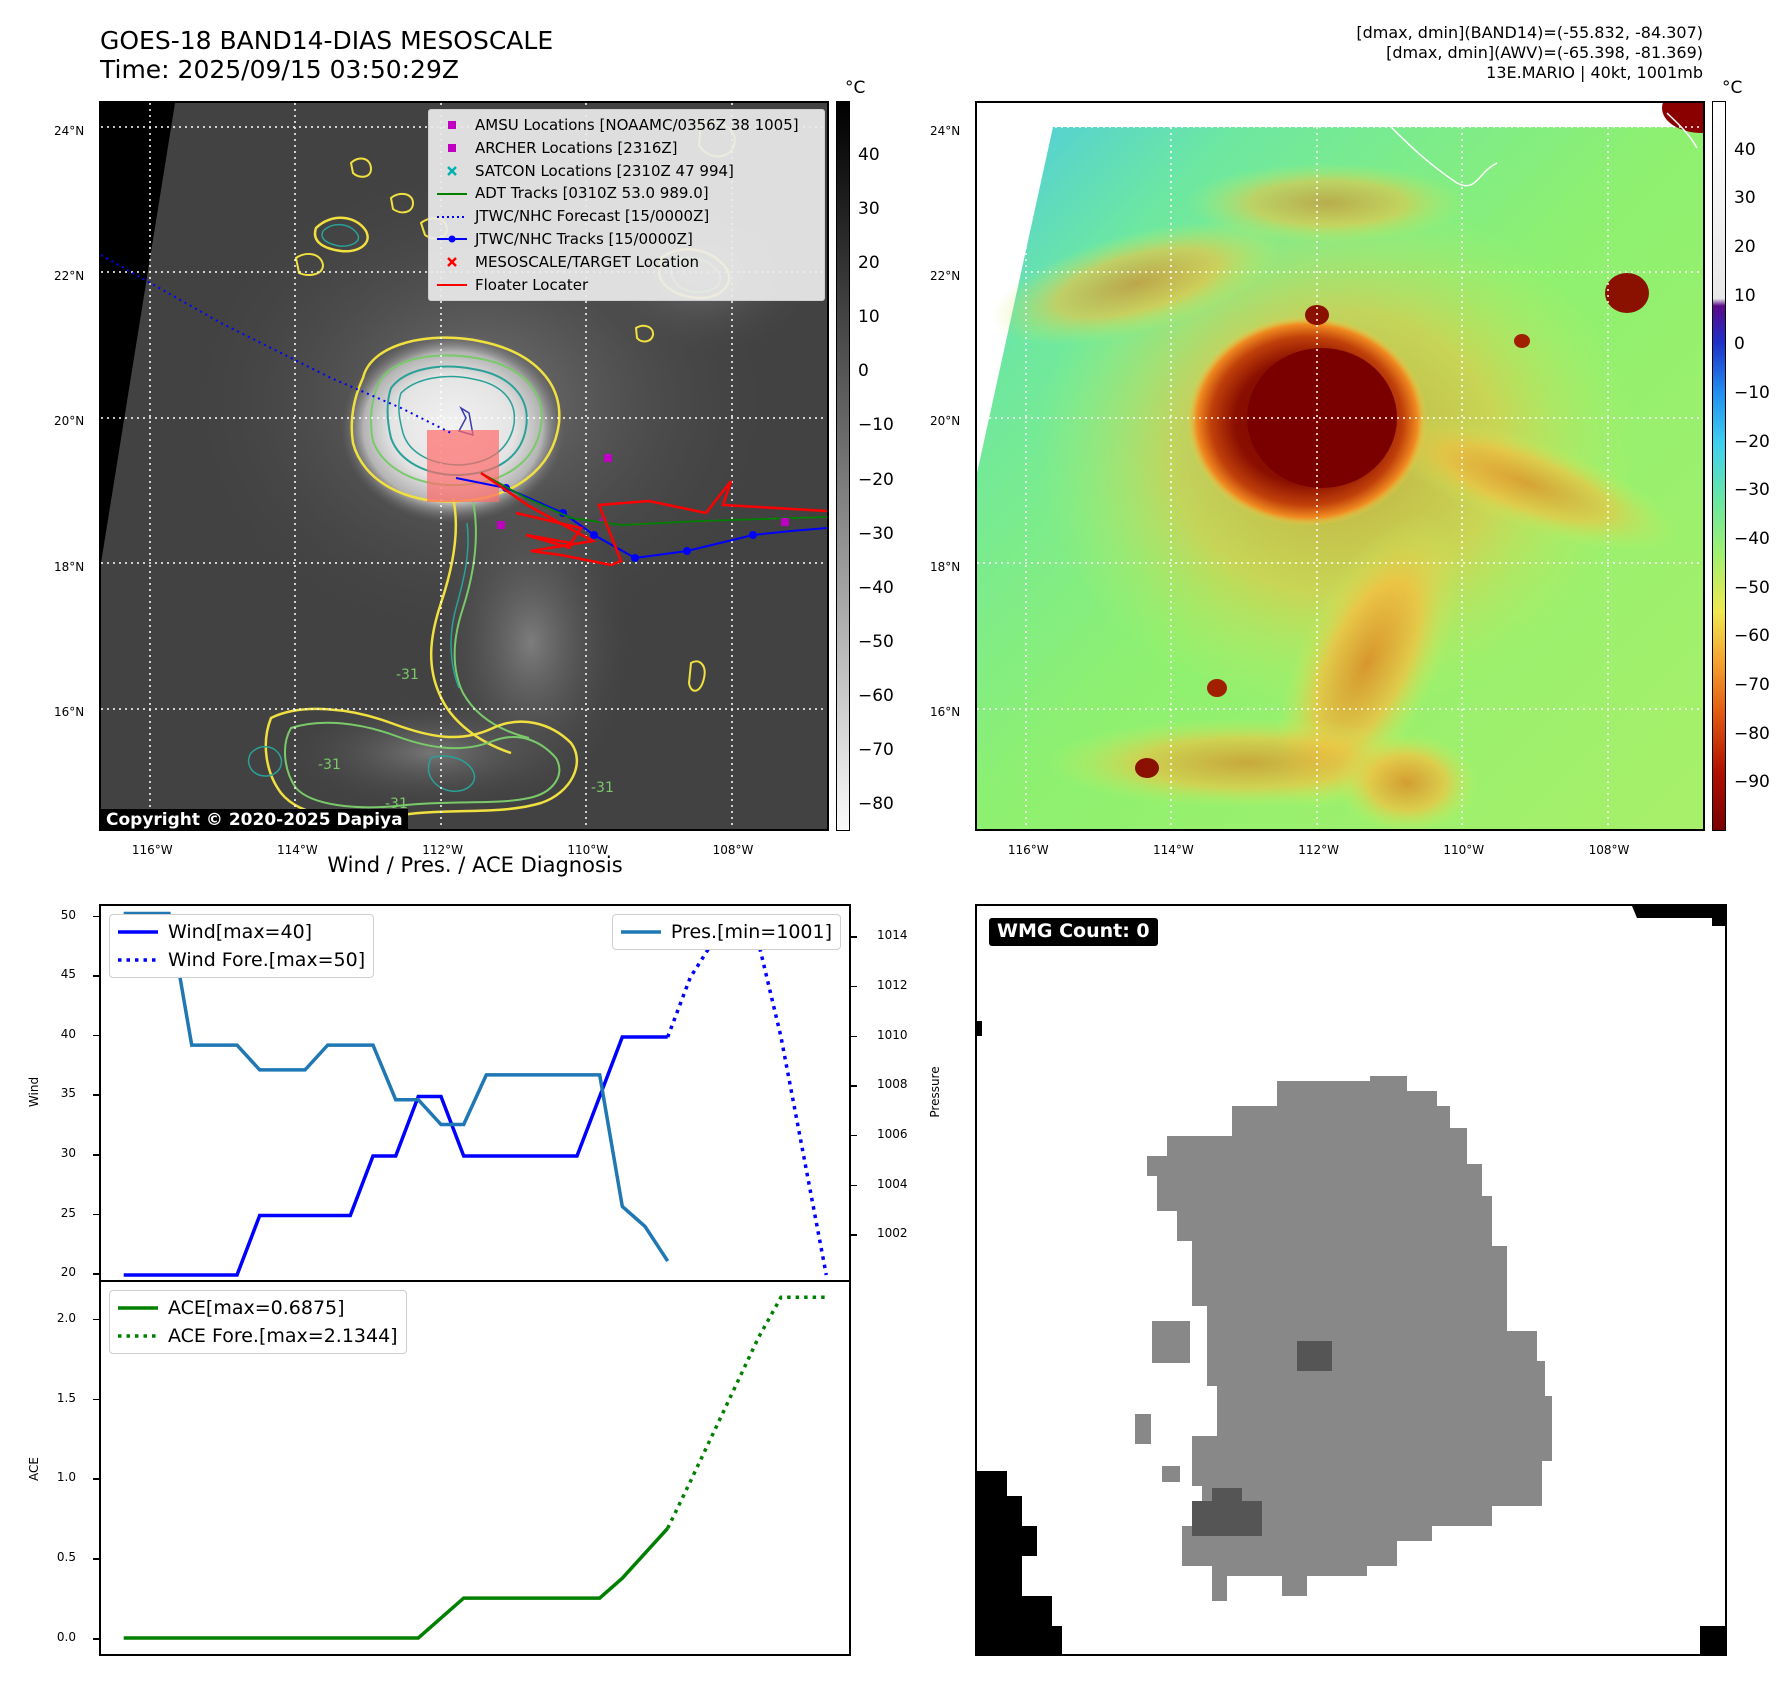 This screenshot has height=1690, width=1792. I want to click on awv-colorbar-unit: °C, so click(1732, 88).